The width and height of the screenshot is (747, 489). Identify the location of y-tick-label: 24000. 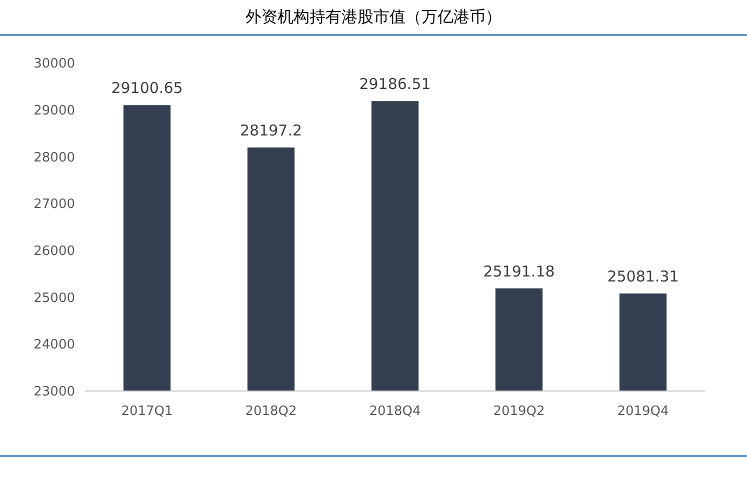
(54, 345).